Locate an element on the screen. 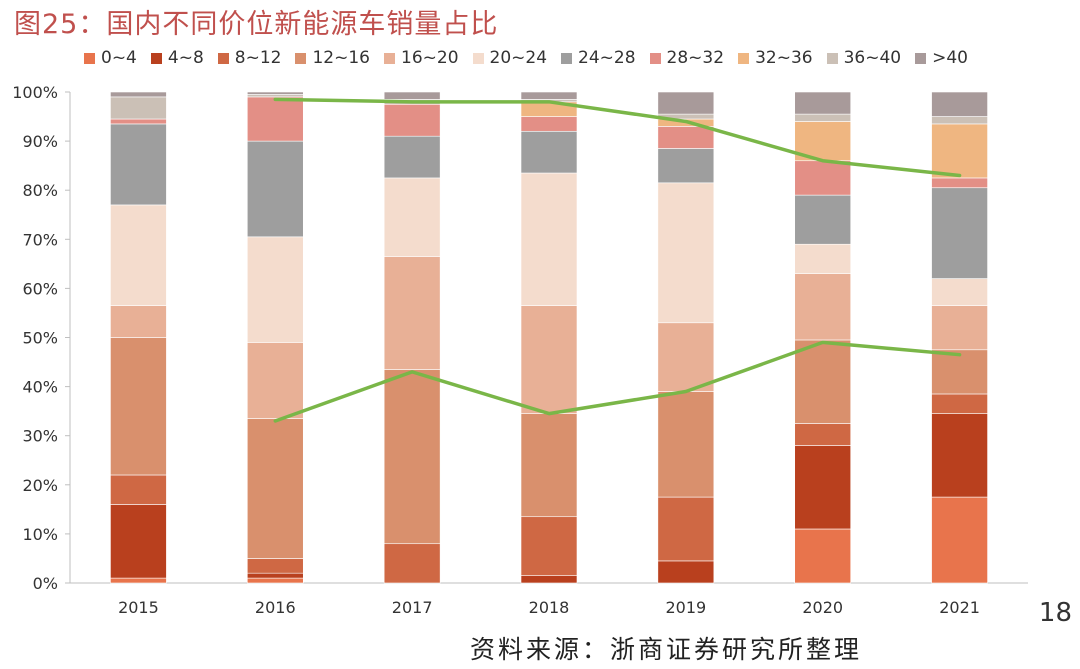  legend-label: 36~40 is located at coordinates (872, 58).